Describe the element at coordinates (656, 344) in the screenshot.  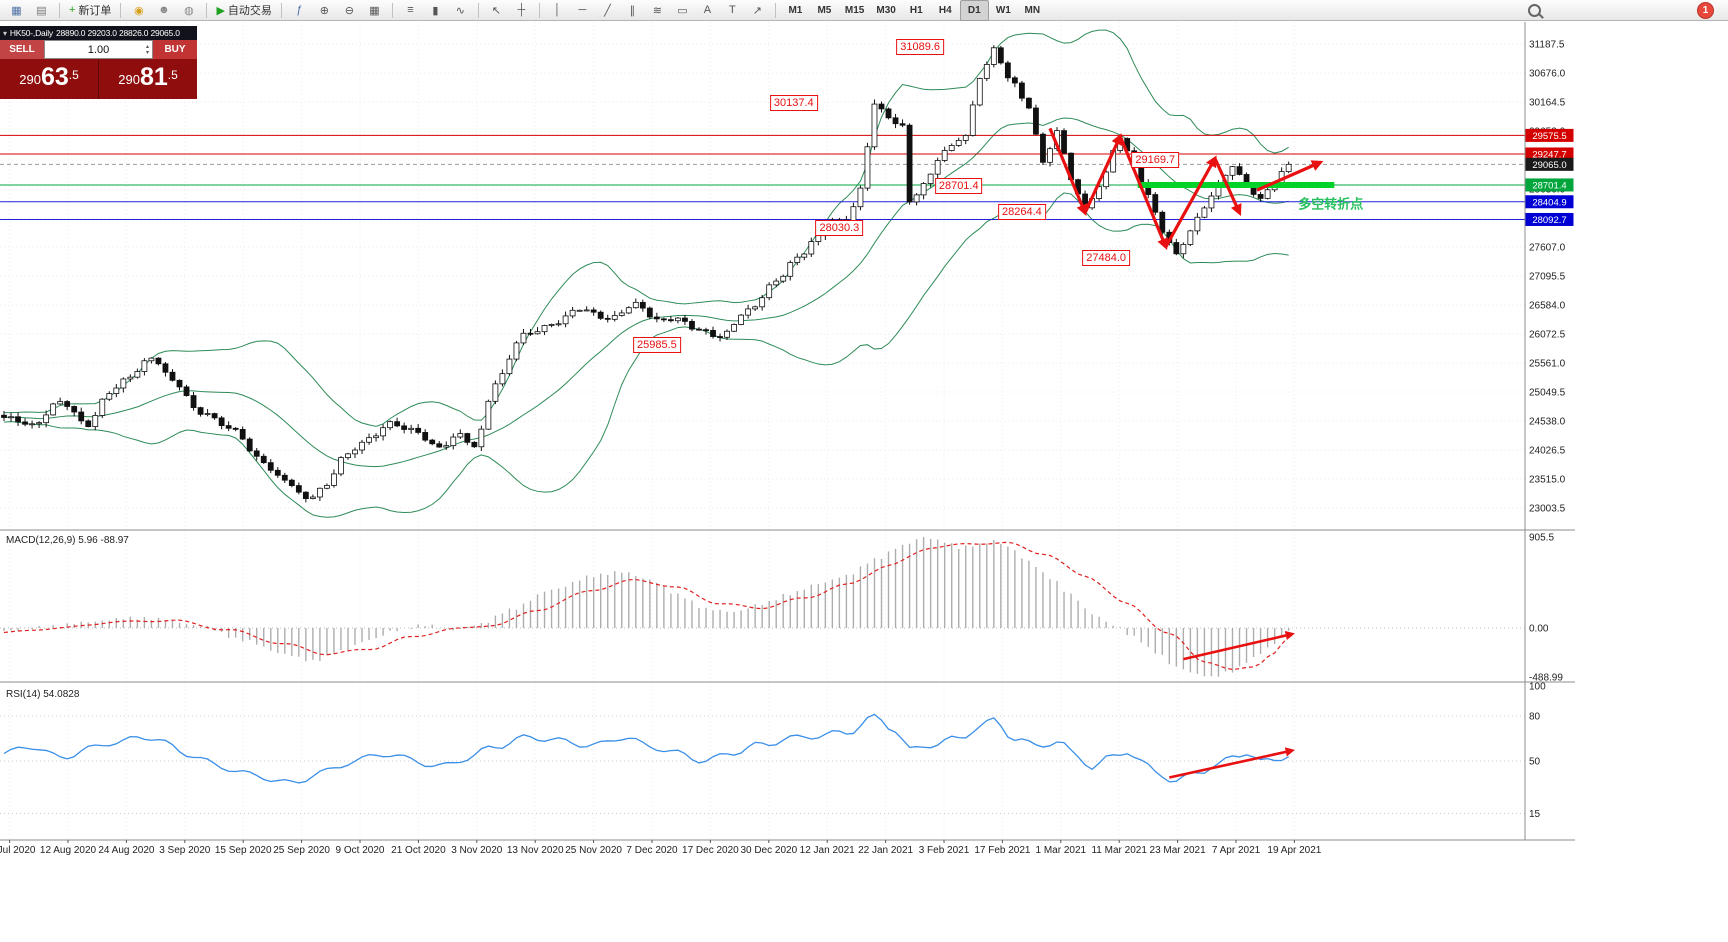
I see `price-annotation: 25985.5` at that location.